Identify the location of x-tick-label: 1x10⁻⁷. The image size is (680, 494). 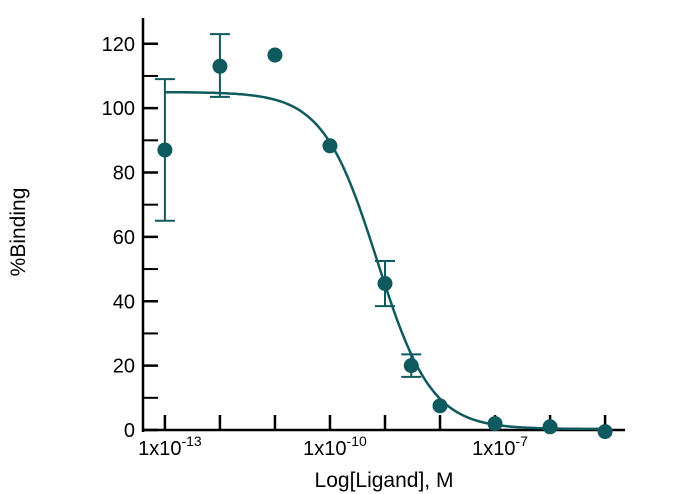
(500, 446).